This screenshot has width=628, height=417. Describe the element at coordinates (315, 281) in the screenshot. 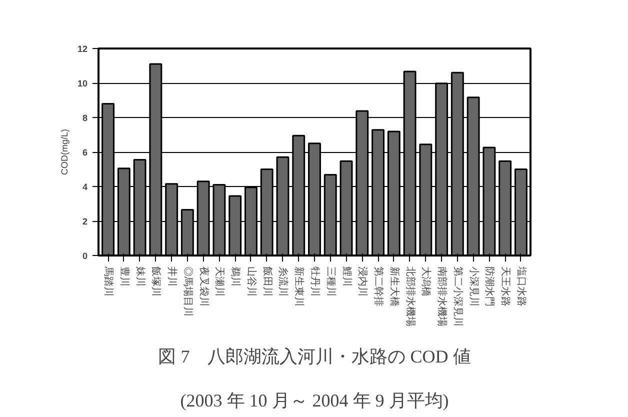

I see `x-tick-label: 牡丹川` at that location.